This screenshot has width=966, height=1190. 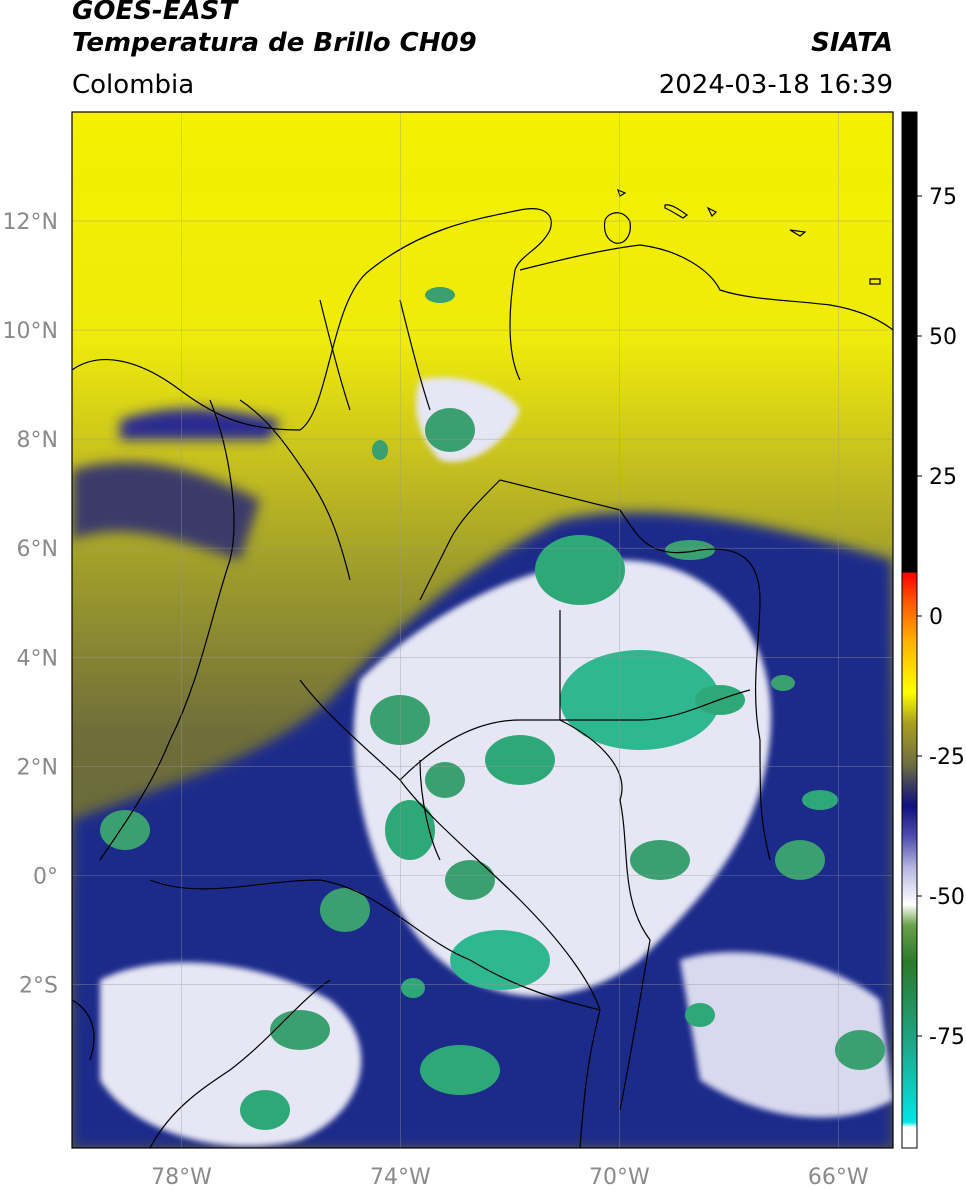 I want to click on colorbar-tick-label: -75, so click(x=947, y=1037).